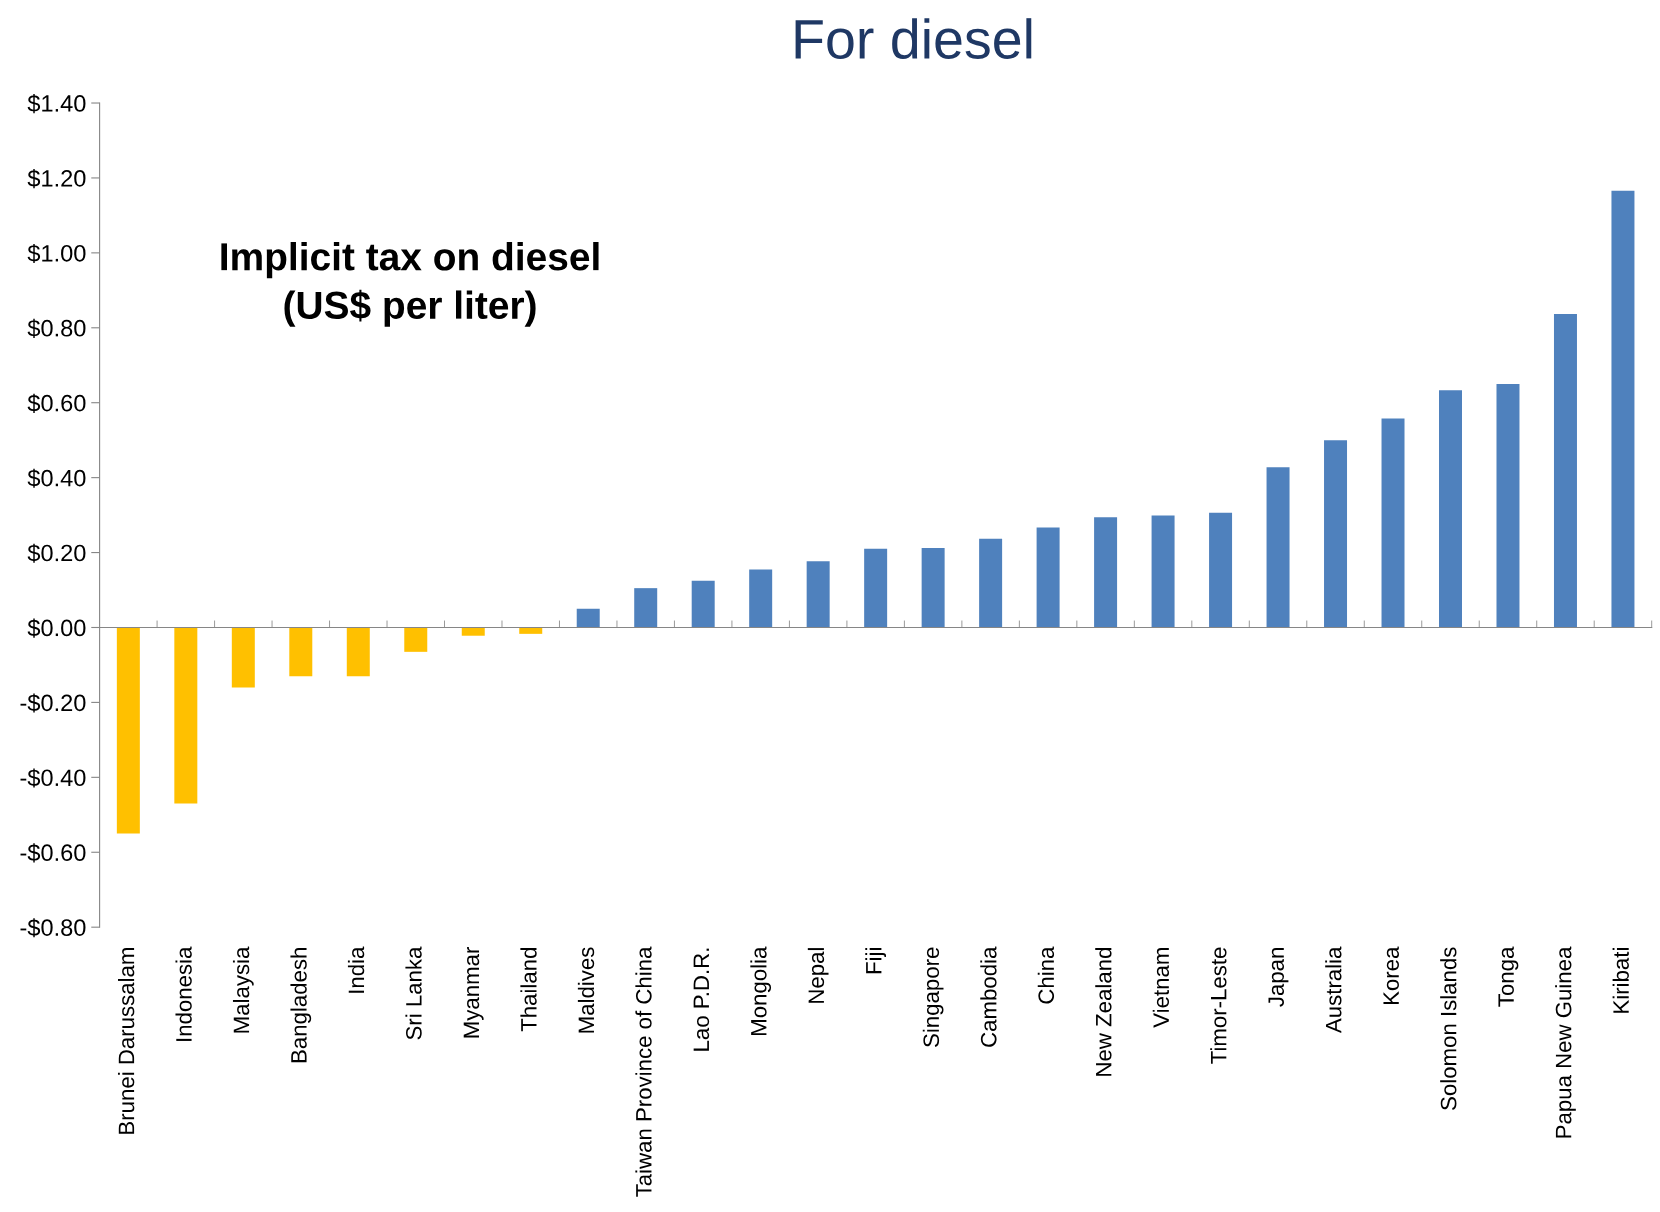  I want to click on x-tick-label: Singapore, so click(933, 997).